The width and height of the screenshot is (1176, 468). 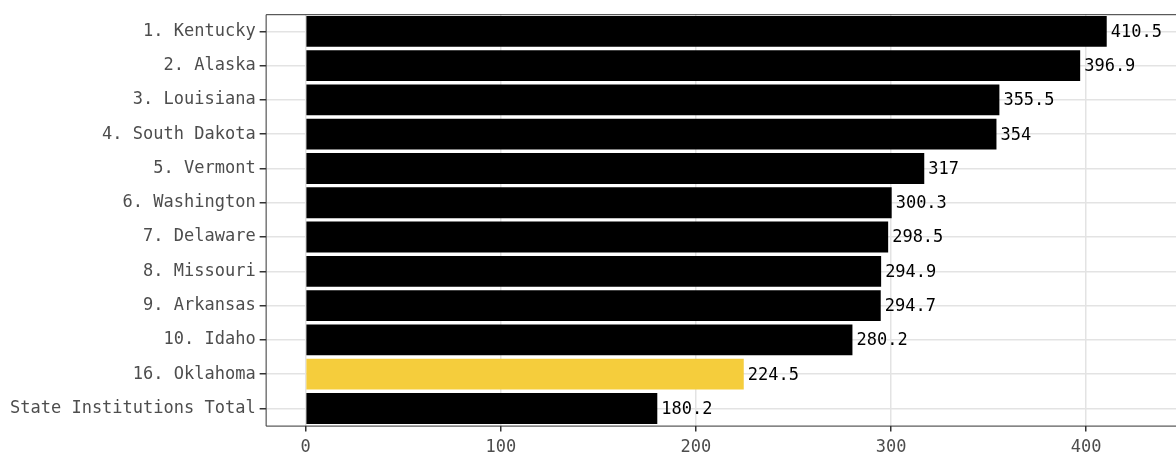 I want to click on data-label: 300.3, so click(x=921, y=202).